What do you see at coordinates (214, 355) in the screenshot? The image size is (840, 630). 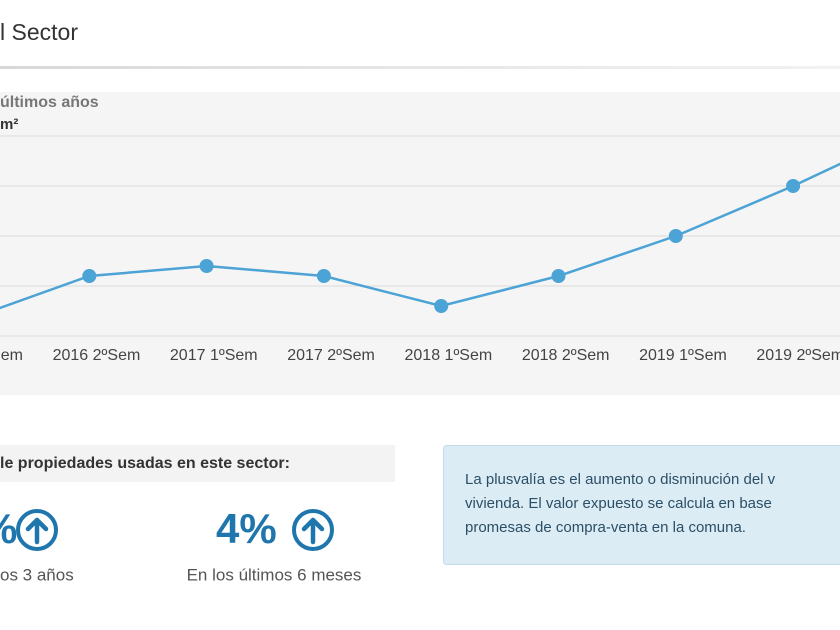 I see `x-tick-label: 2017 1ºSem` at bounding box center [214, 355].